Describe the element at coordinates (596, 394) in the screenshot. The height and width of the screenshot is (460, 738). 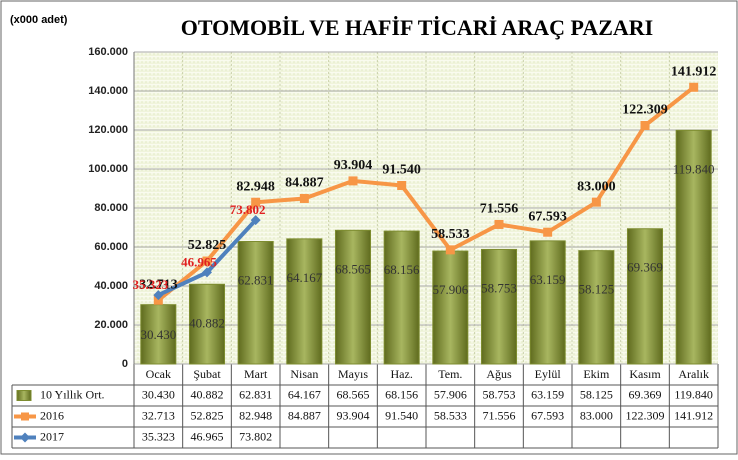
I see `table-cell: 58.125` at that location.